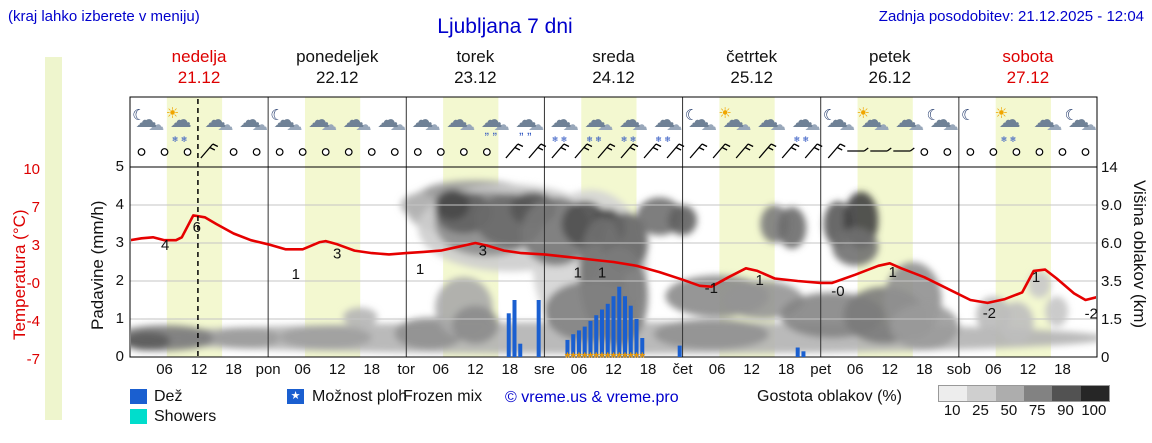  What do you see at coordinates (751, 77) in the screenshot?
I see `day-date: 25.12` at bounding box center [751, 77].